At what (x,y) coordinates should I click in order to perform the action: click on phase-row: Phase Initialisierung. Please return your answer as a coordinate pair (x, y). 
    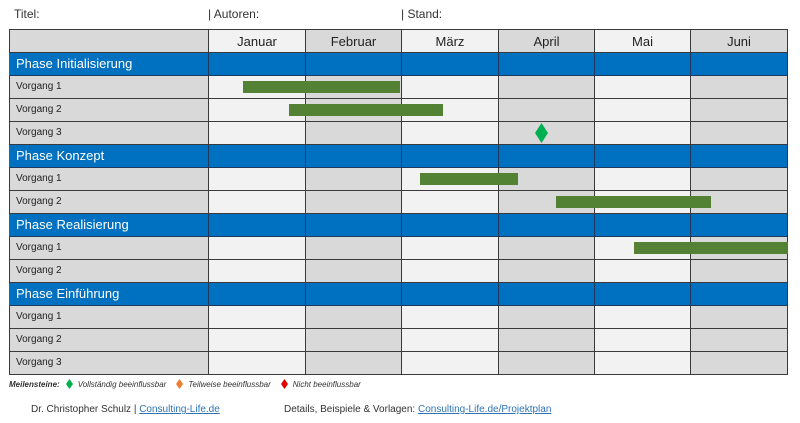
    Looking at the image, I should click on (398, 64).